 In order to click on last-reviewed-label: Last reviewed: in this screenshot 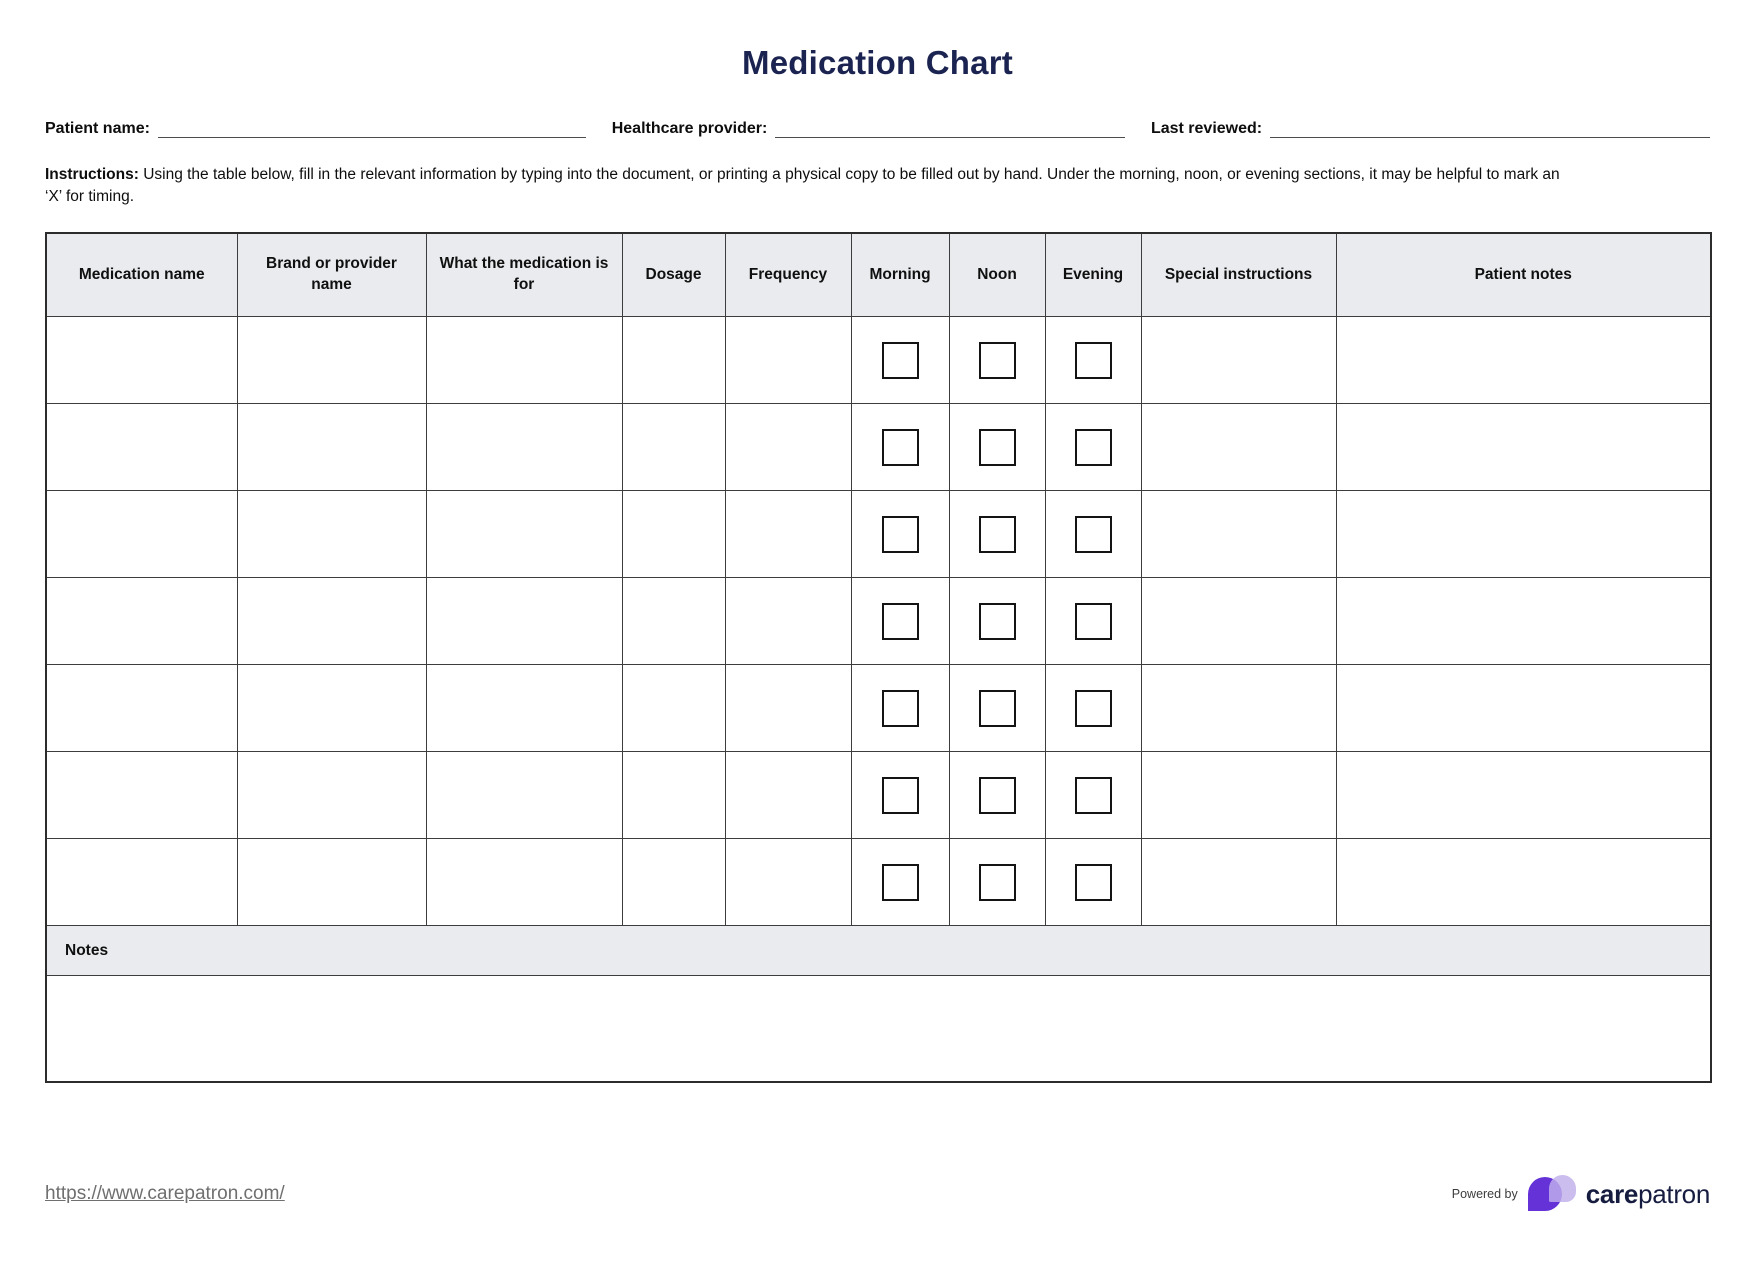, I will do `click(1206, 128)`.